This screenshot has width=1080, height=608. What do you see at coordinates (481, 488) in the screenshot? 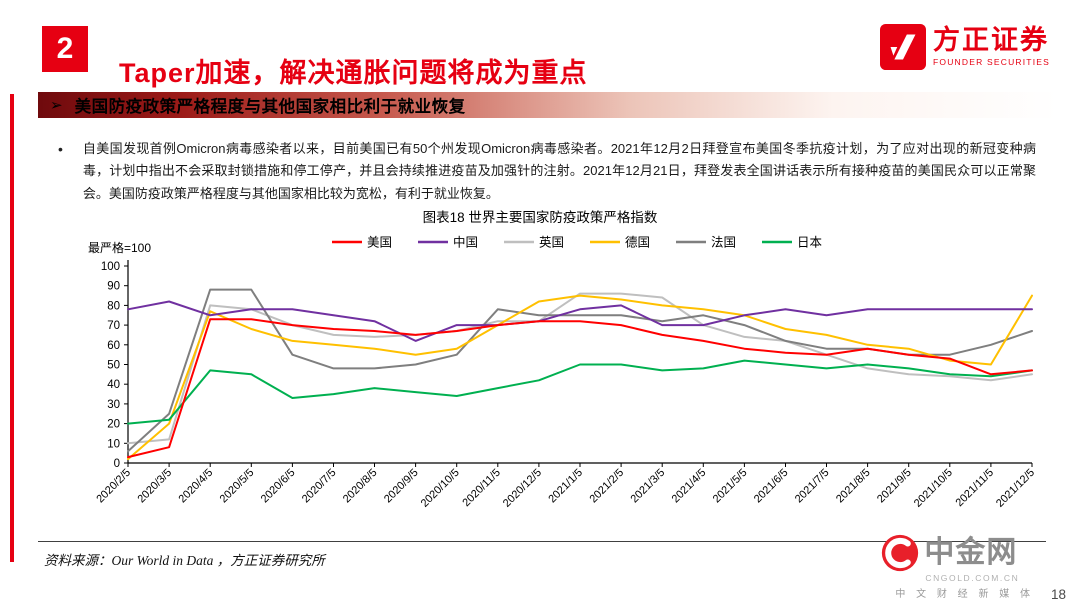
I see `svg-text: 2020/11/5` at bounding box center [481, 488].